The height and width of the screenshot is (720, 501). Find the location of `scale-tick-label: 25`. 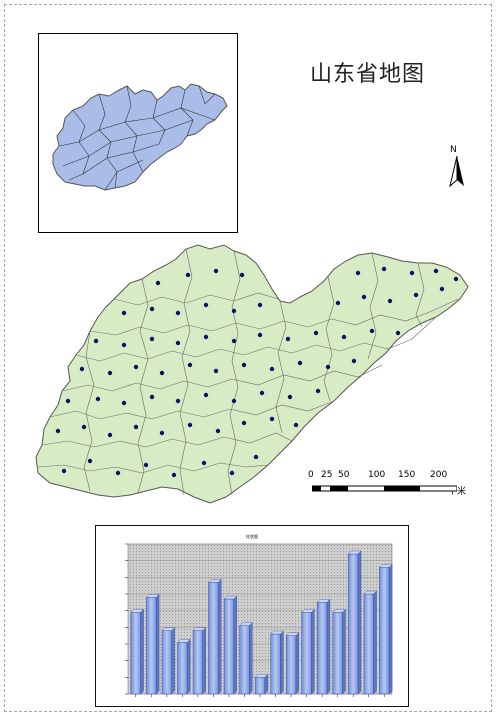

scale-tick-label: 25 is located at coordinates (327, 475).